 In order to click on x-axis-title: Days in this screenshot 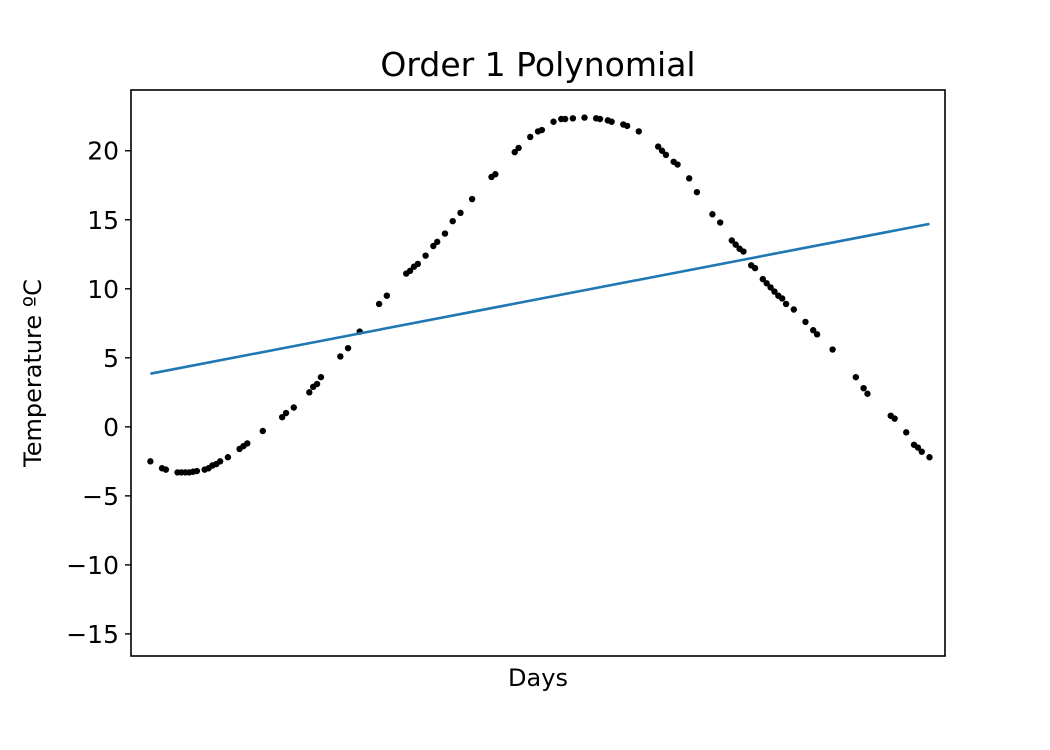, I will do `click(538, 678)`.